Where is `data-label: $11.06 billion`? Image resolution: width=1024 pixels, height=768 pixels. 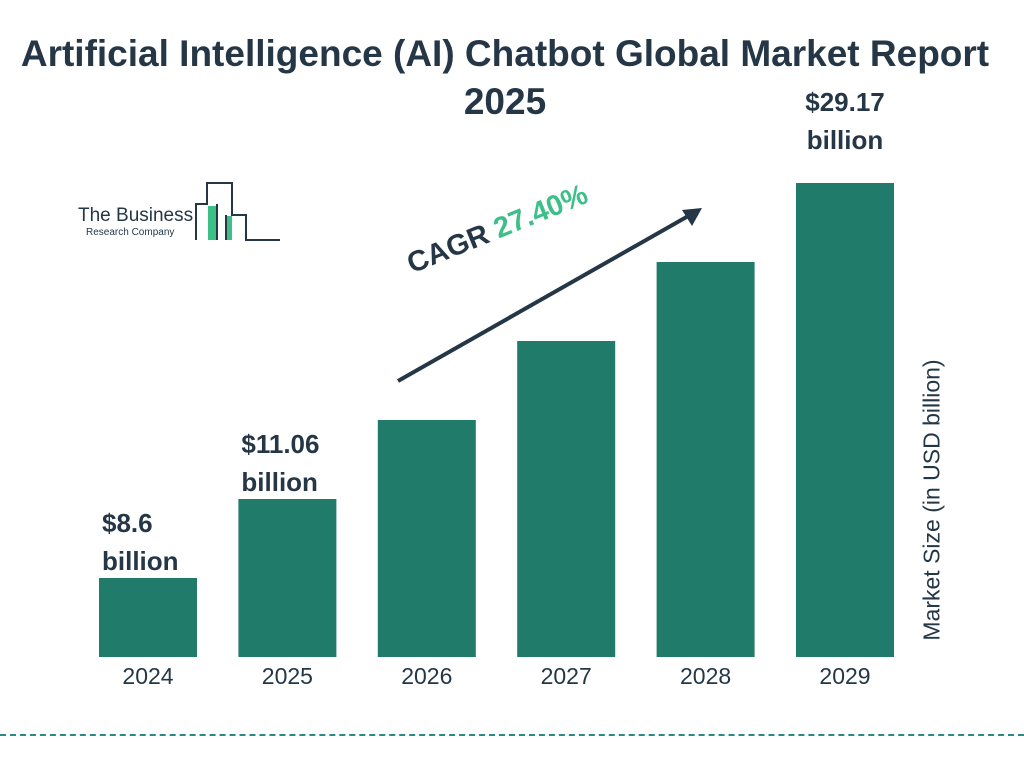 data-label: $11.06 billion is located at coordinates (280, 463).